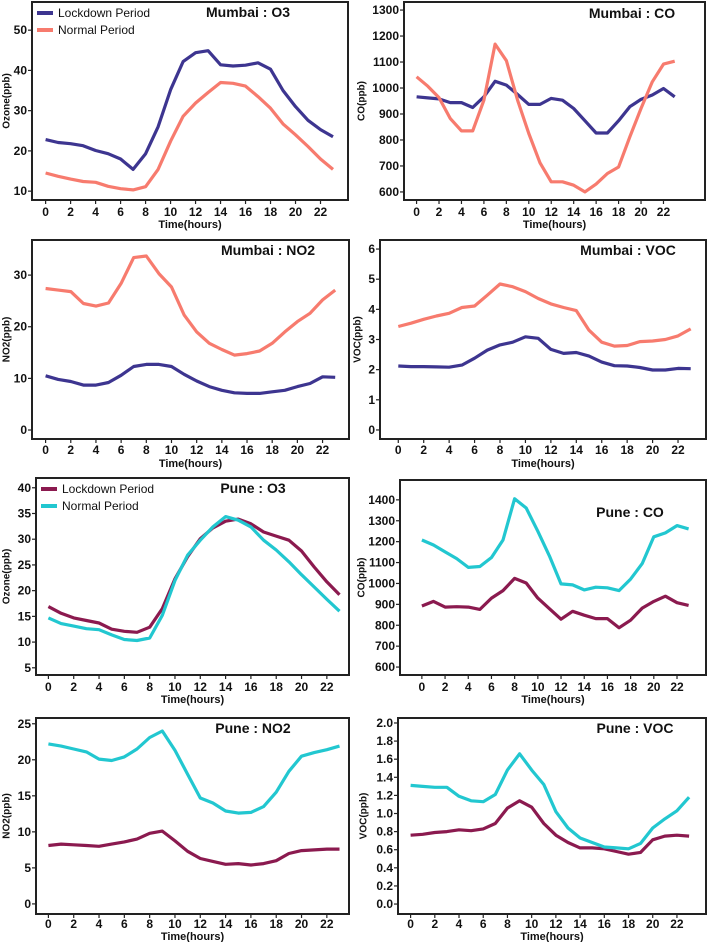  I want to click on y-tick-label: 0.4, so click(384, 868).